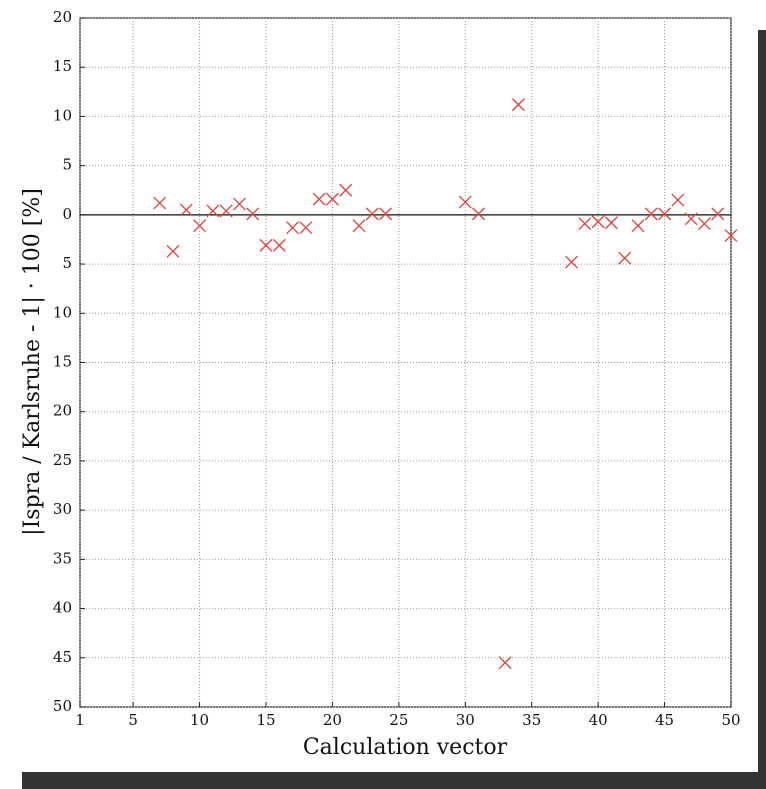 The width and height of the screenshot is (766, 789). I want to click on x-tick-label: 1, so click(80, 720).